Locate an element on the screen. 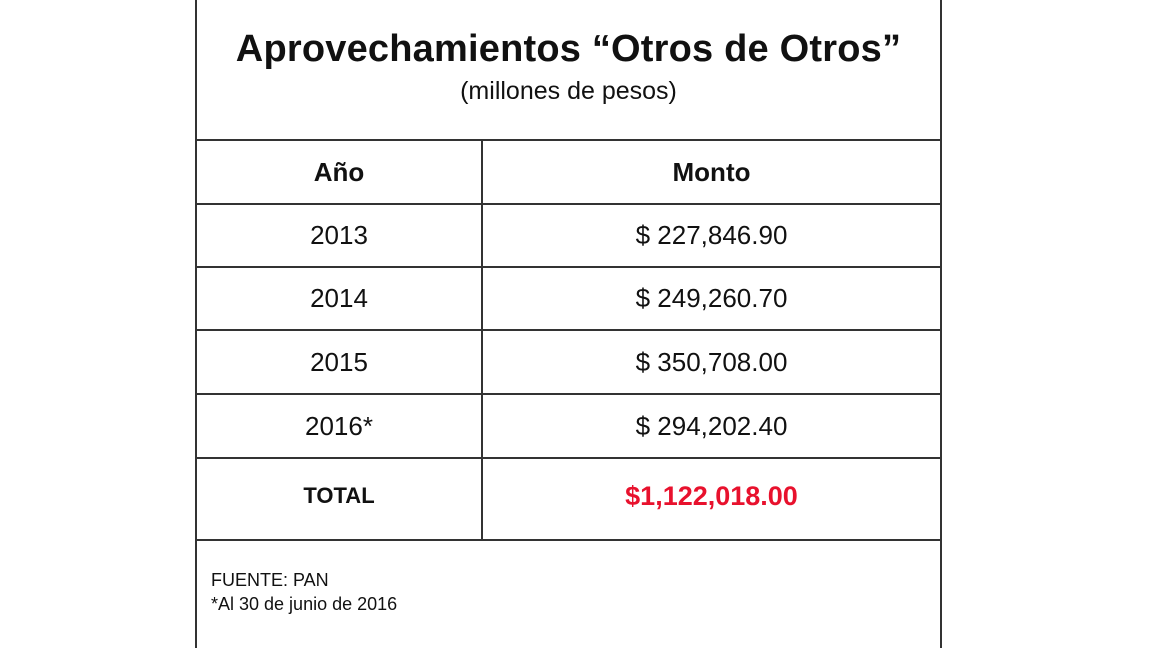 Image resolution: width=1152 pixels, height=648 pixels. column-header-amount: Monto is located at coordinates (711, 171).